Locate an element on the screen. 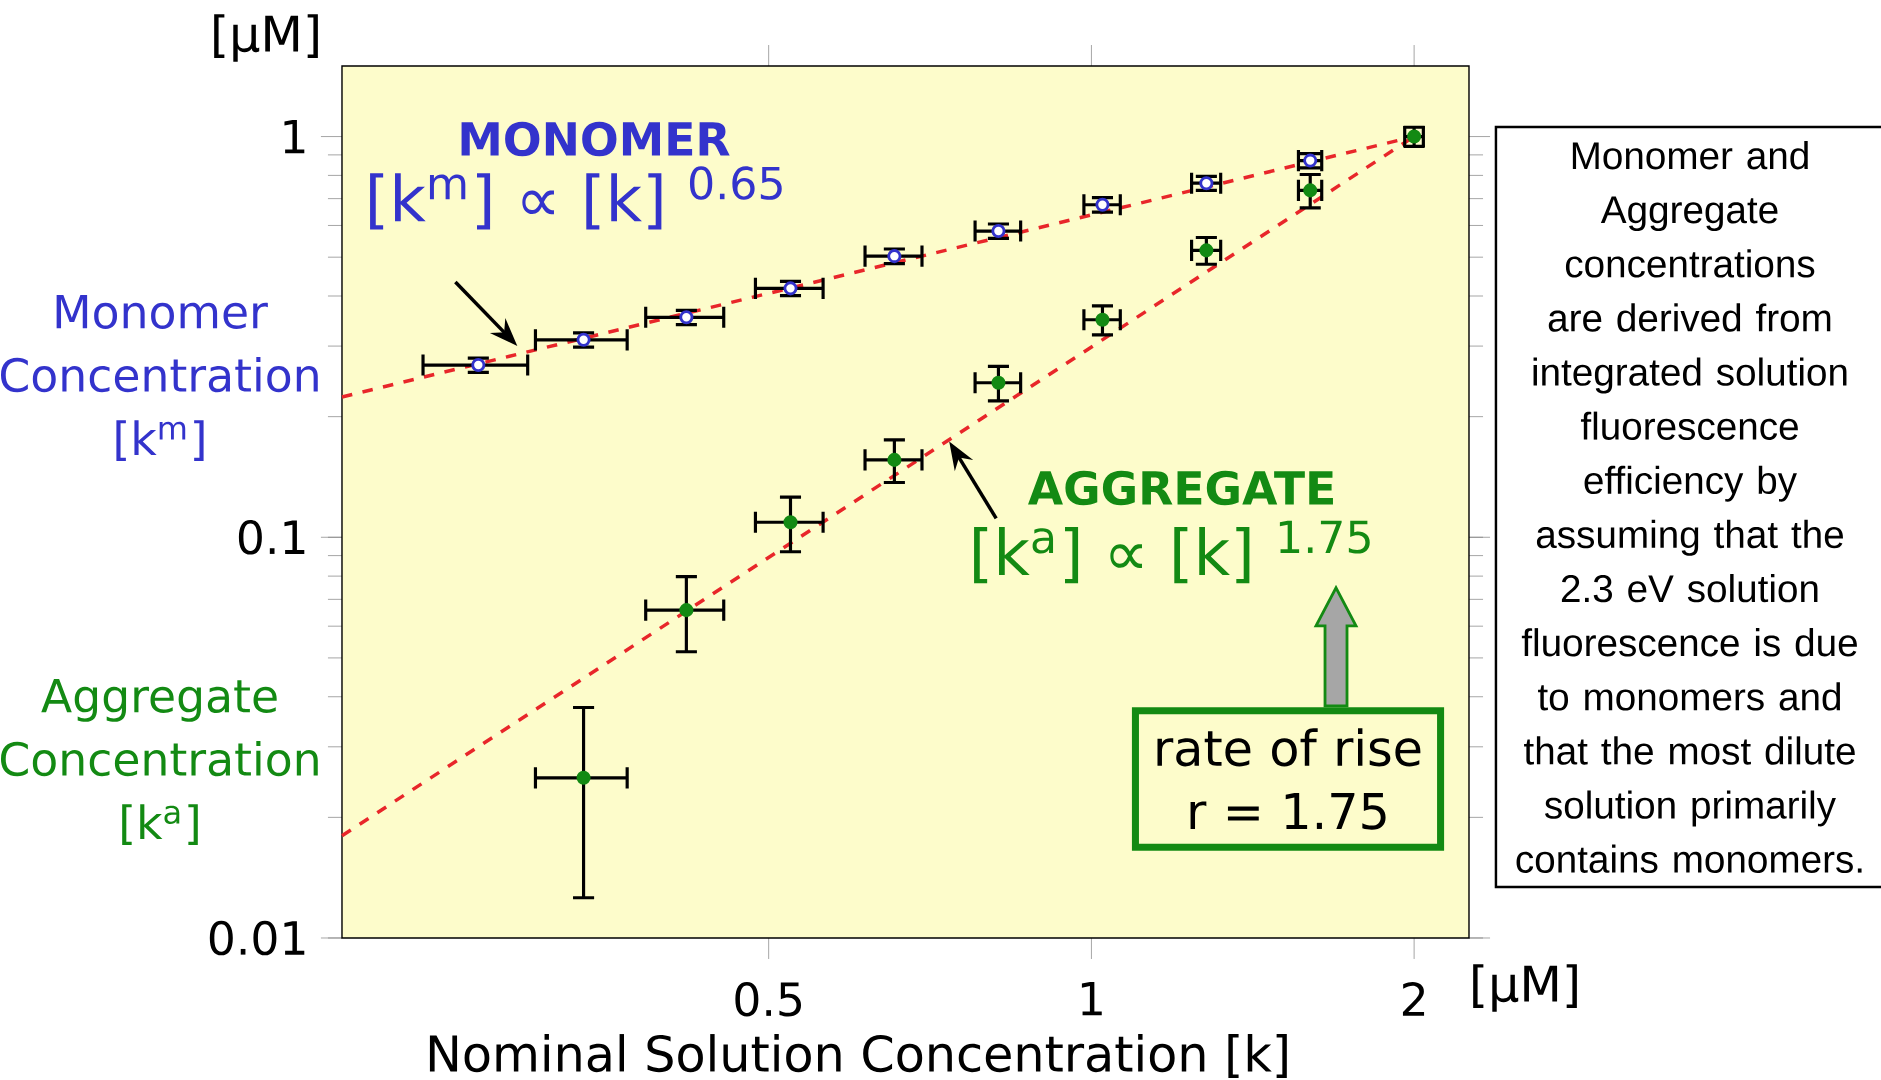 This screenshot has width=1881, height=1080. annotation: MONOMER is located at coordinates (595, 139).